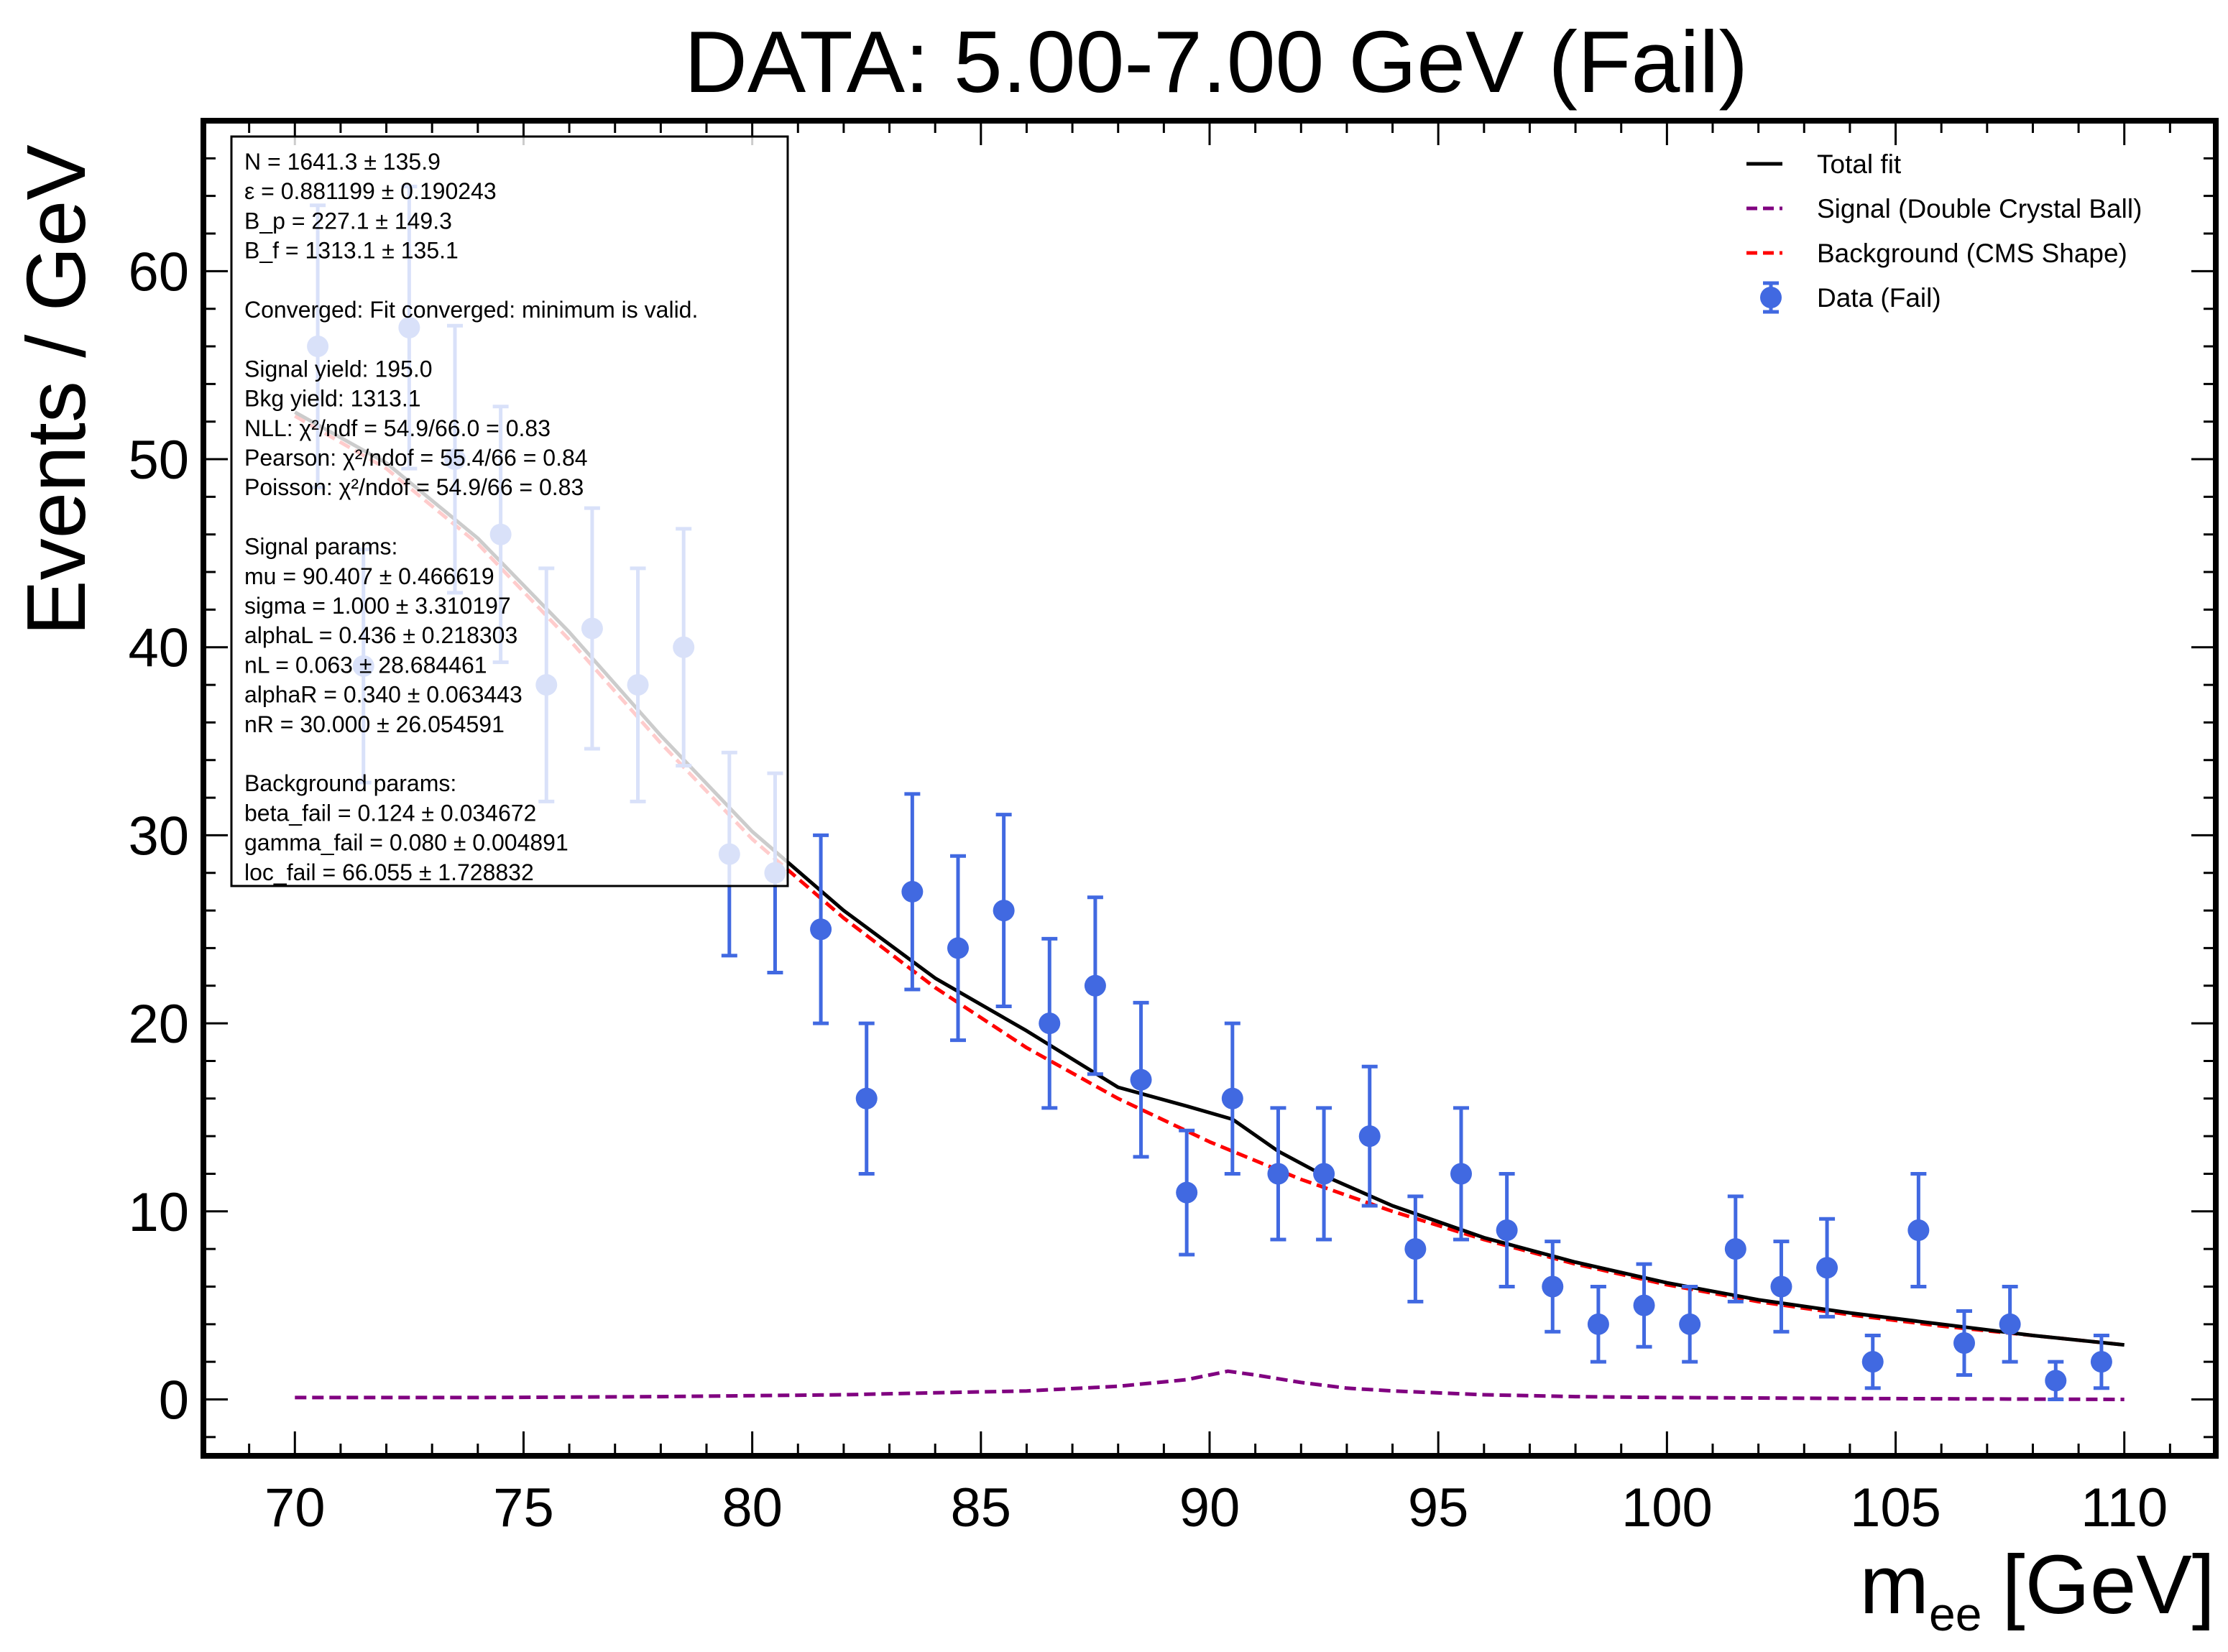 This screenshot has width=2228, height=1652. I want to click on y-tick-label: 50, so click(158, 461).